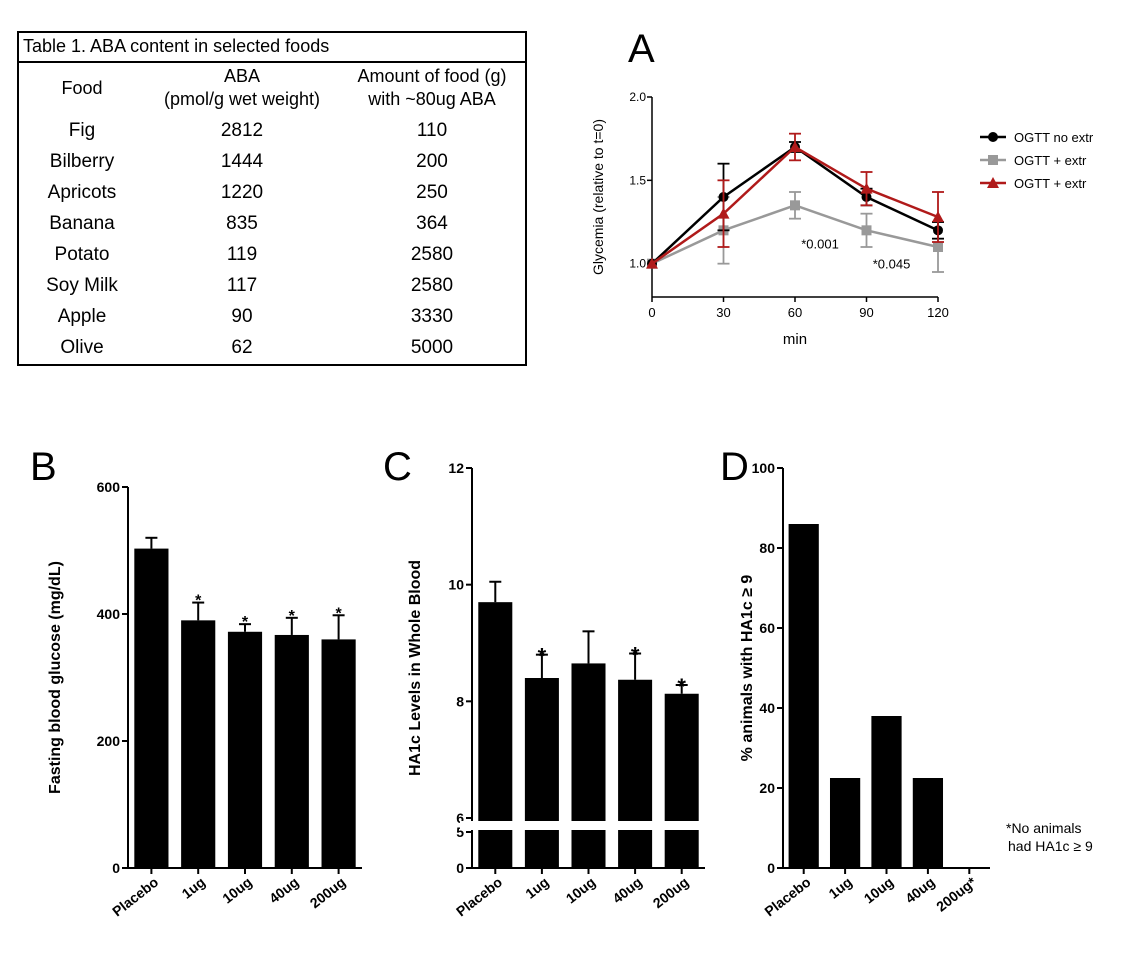 This screenshot has width=1139, height=966. Describe the element at coordinates (795, 339) in the screenshot. I see `x-axis-label: min` at that location.